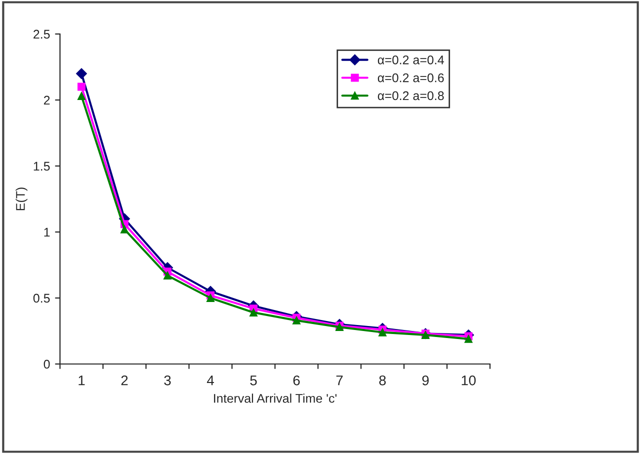 This screenshot has height=454, width=641. Describe the element at coordinates (296, 380) in the screenshot. I see `x-tick-label: 6` at that location.